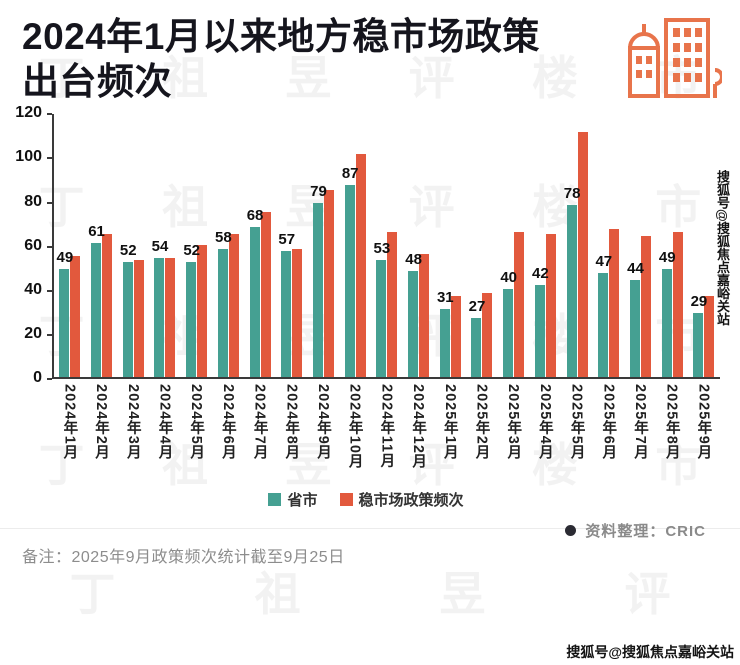 This screenshot has height=665, width=740. I want to click on x-axis-label: 2024年4月, so click(165, 431).